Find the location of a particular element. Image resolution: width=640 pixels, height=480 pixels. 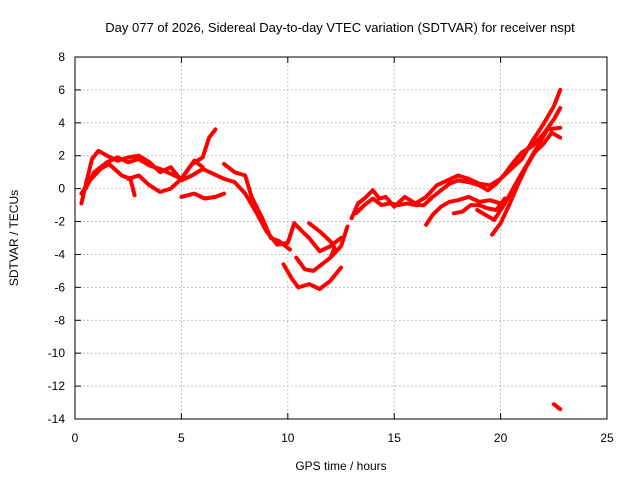

x-tick-label: 15 is located at coordinates (395, 438).